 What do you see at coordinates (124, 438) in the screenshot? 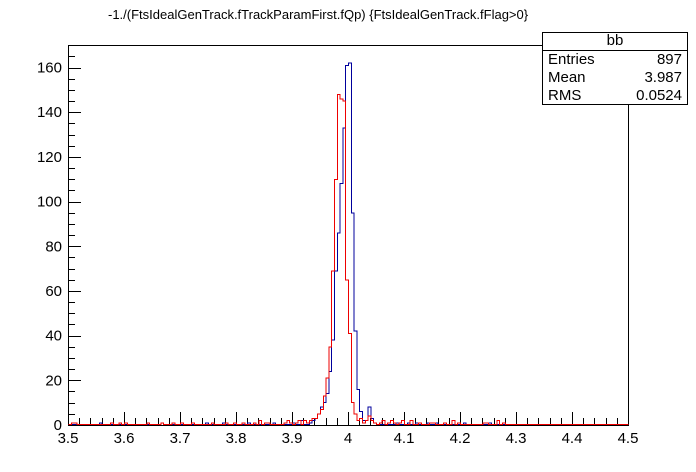
I see `x-tick-label: 3.6` at bounding box center [124, 438].